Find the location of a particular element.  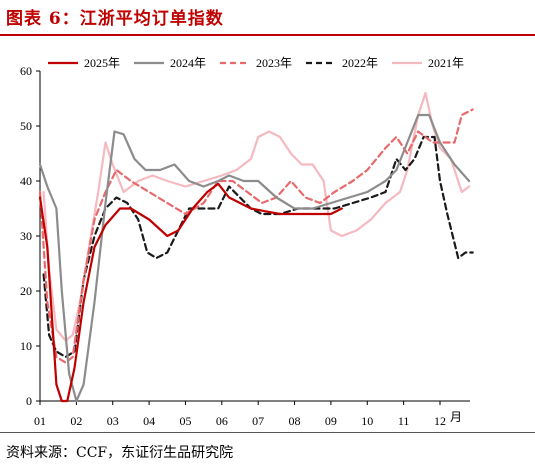

legend-label: 2025年 is located at coordinates (102, 63).